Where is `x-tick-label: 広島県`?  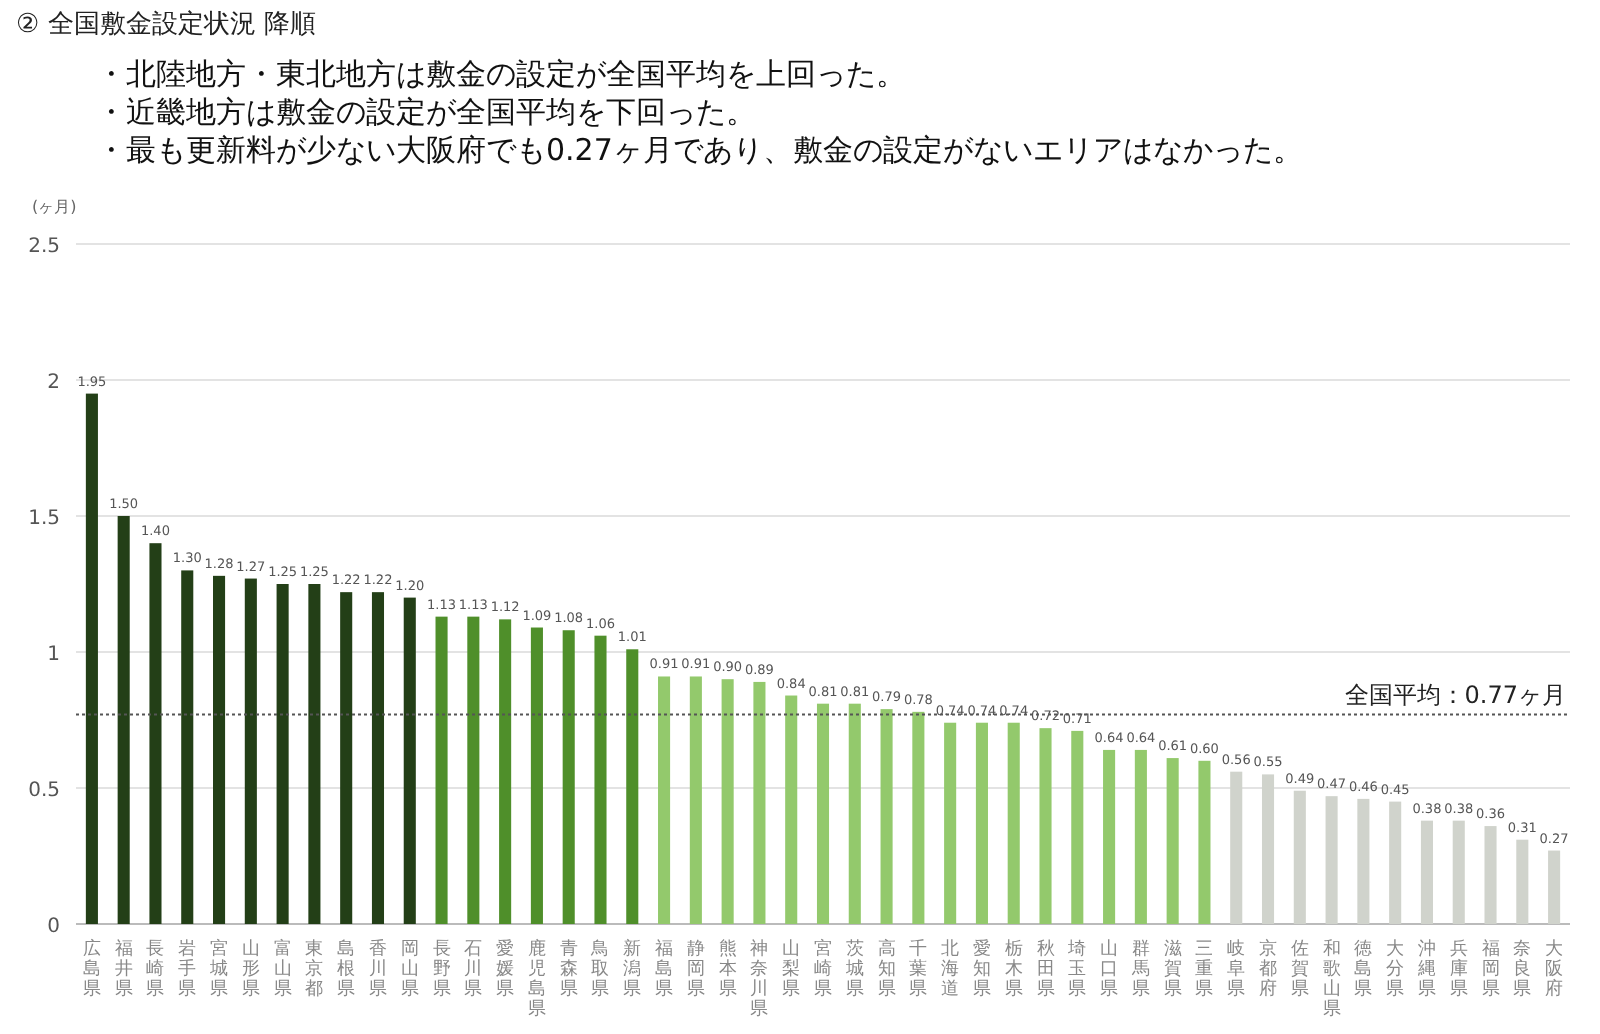 x-tick-label: 広島県 is located at coordinates (91, 969).